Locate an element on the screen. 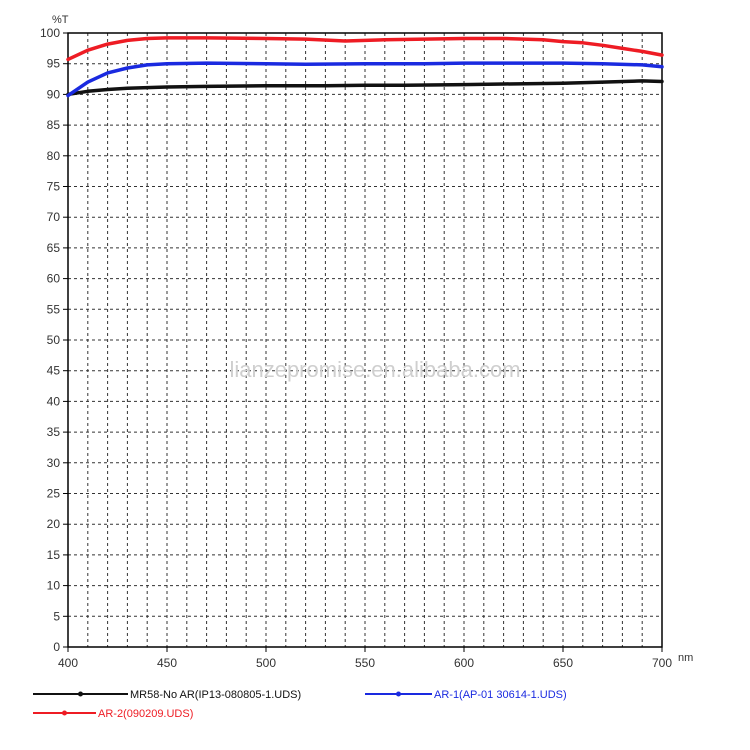  y-axis-label: %T is located at coordinates (60, 20).